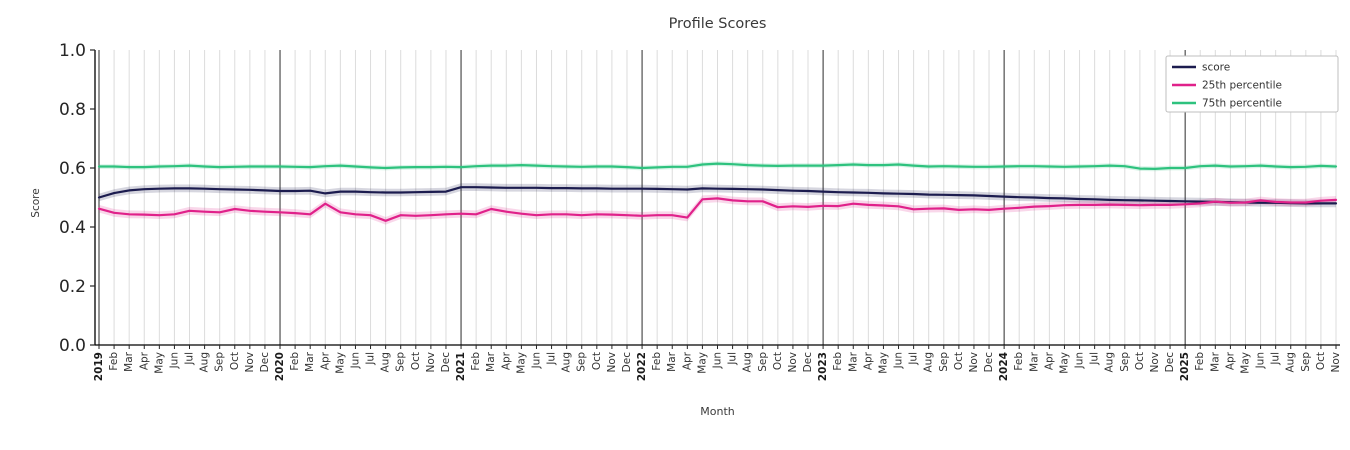 This screenshot has width=1350, height=450. Describe the element at coordinates (717, 411) in the screenshot. I see `x-axis-label: Month` at that location.